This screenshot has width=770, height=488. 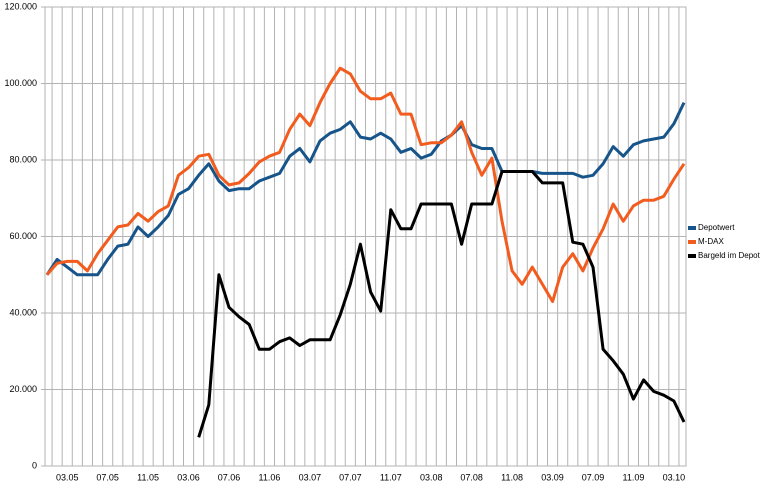 What do you see at coordinates (23, 389) in the screenshot?
I see `y-tick-label: 20.000` at bounding box center [23, 389].